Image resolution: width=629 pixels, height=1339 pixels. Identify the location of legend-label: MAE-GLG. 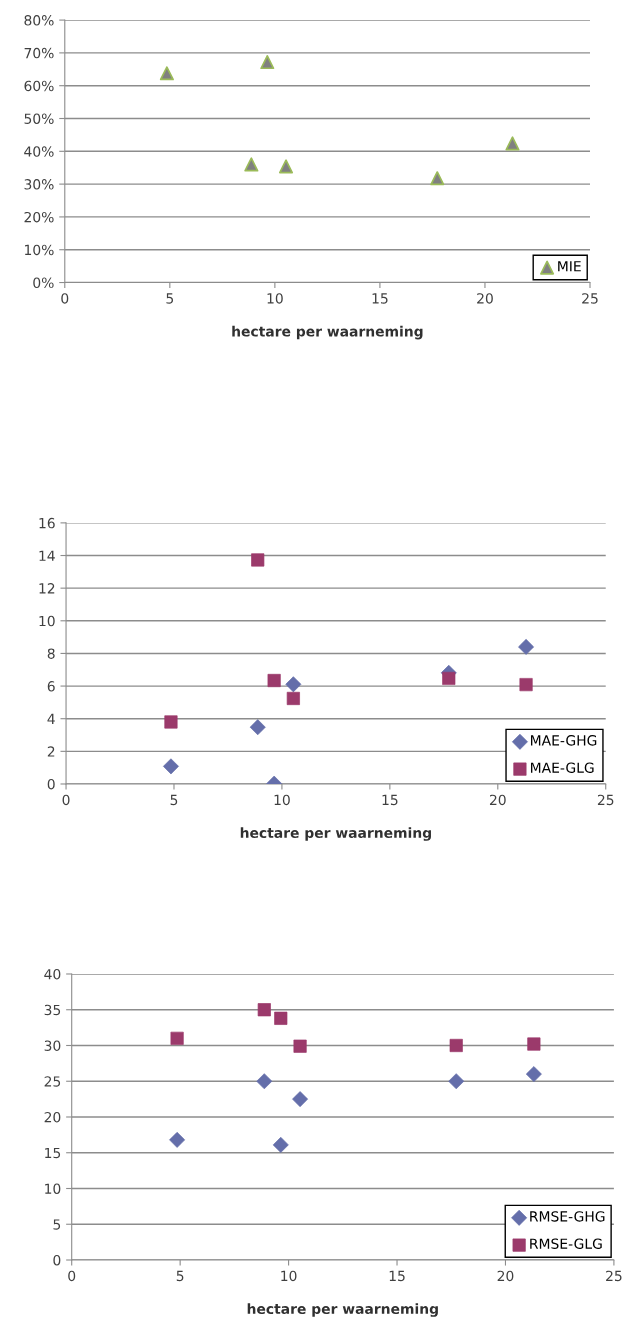
(562, 767).